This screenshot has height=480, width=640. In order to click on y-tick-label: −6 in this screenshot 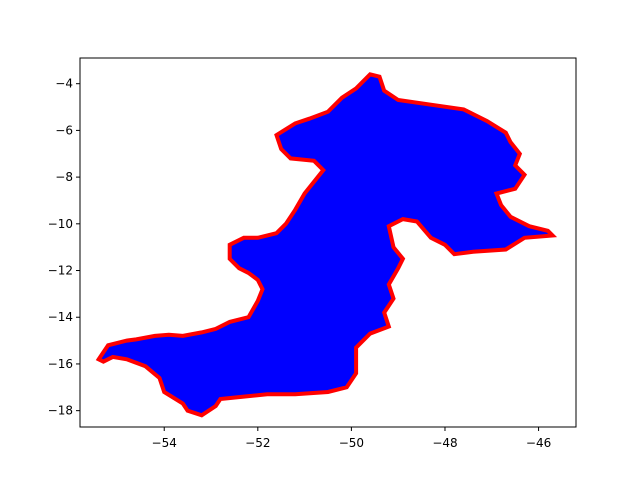, I will do `click(64, 130)`.